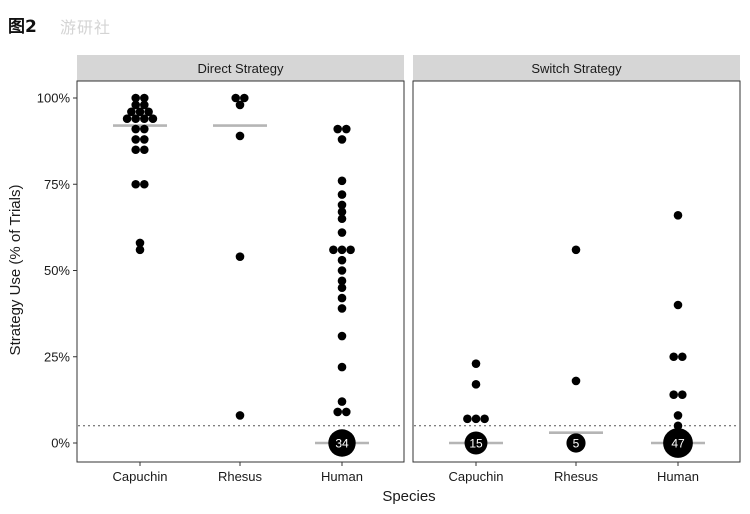 The width and height of the screenshot is (750, 514). Describe the element at coordinates (86, 28) in the screenshot. I see `watermark: 游研社` at that location.